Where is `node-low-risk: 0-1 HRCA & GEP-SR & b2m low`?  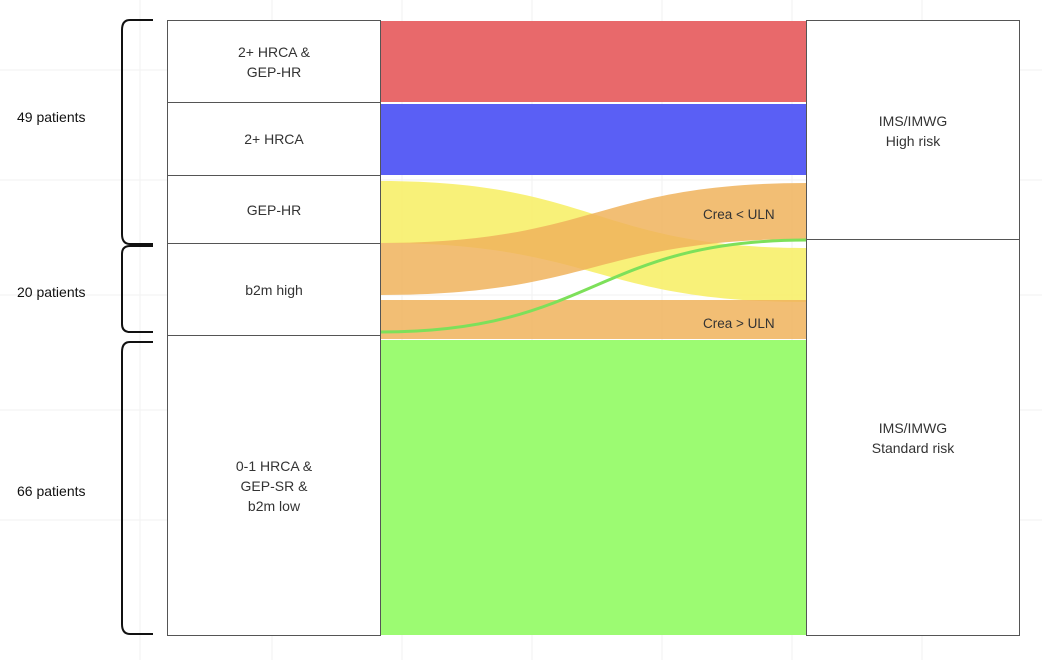 node-low-risk: 0-1 HRCA & GEP-SR & b2m low is located at coordinates (274, 485).